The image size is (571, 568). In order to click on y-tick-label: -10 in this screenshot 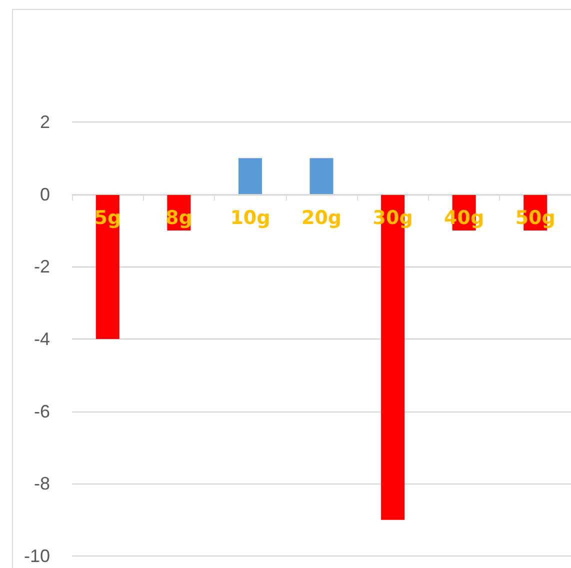, I will do `click(37, 556)`.